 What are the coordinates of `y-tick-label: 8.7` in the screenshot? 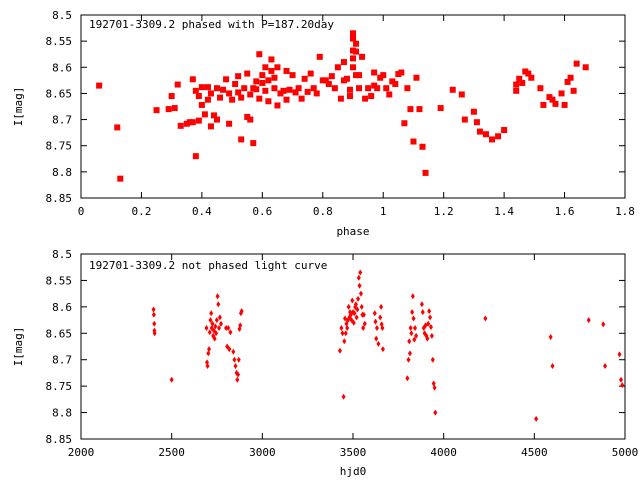 It's located at (62, 360).